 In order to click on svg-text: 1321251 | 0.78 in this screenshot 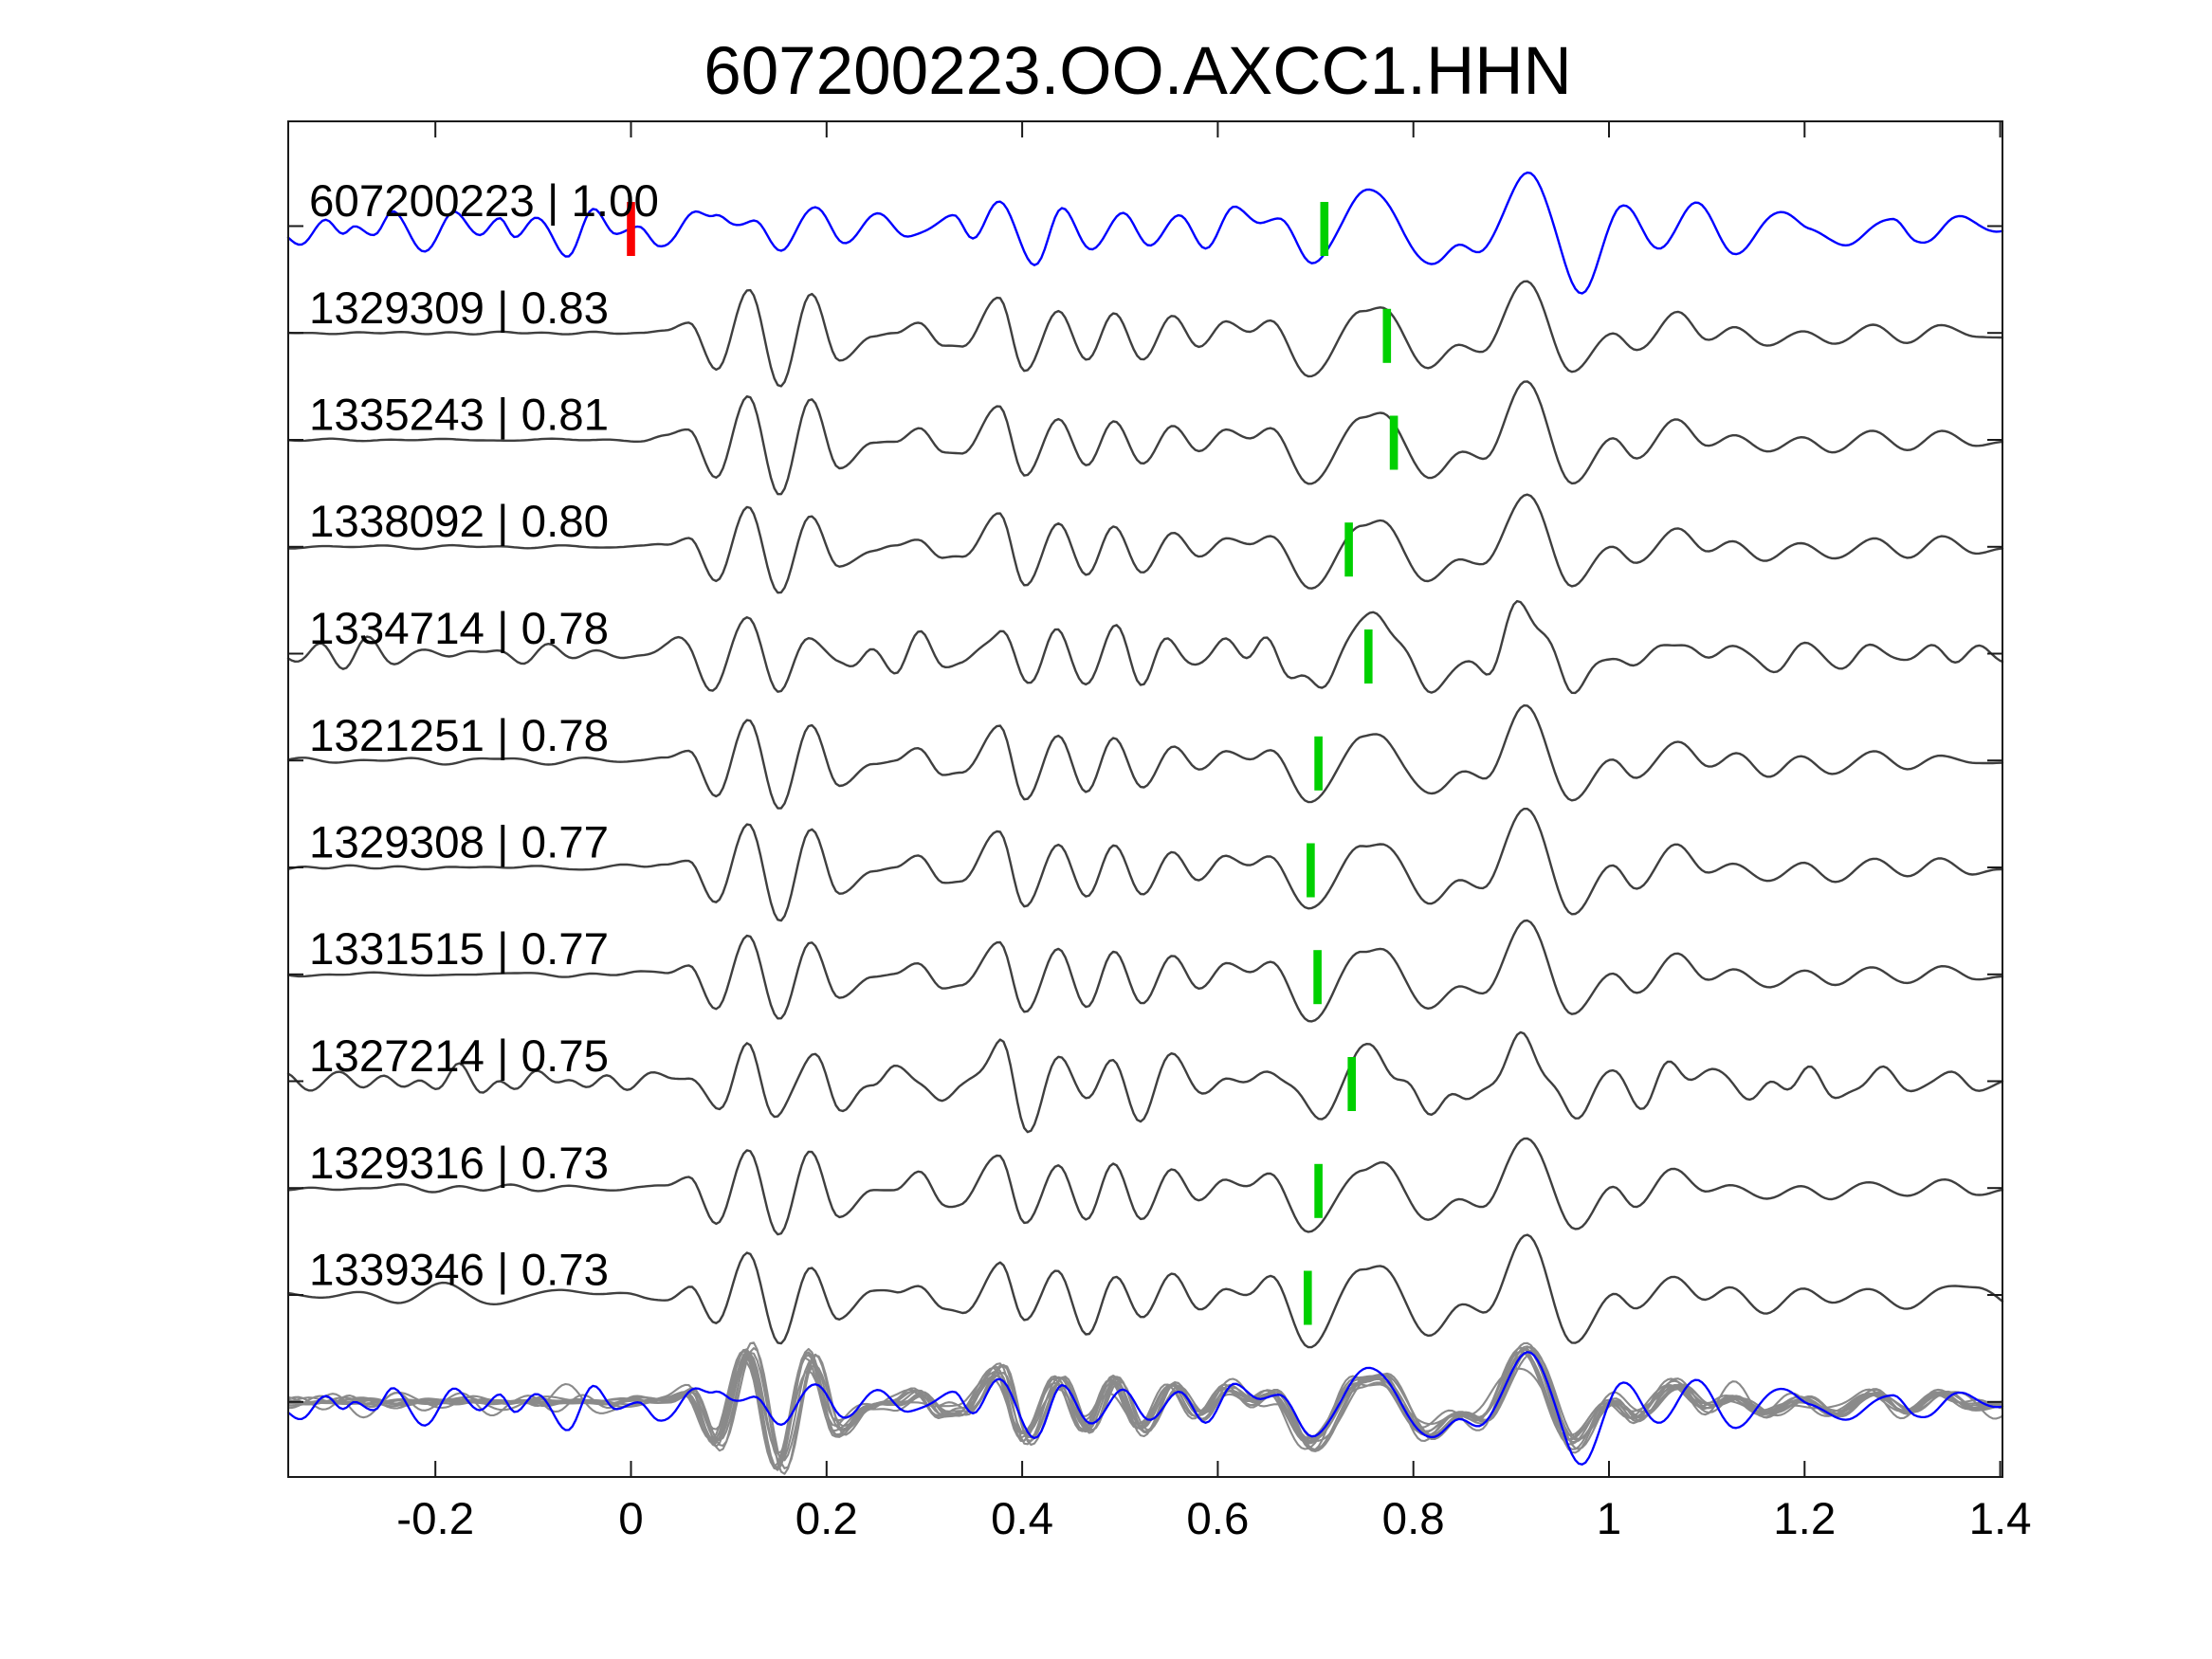, I will do `click(459, 736)`.